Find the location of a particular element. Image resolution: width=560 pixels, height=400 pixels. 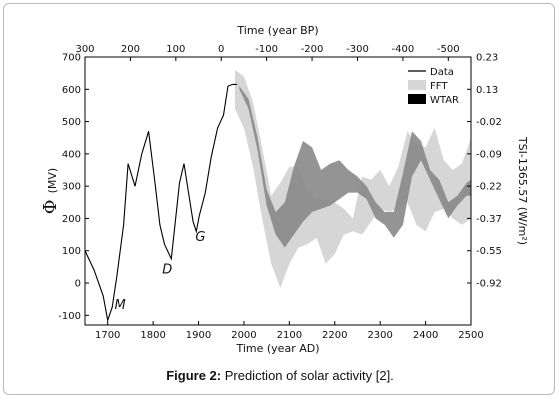

top-tick-label: -100 is located at coordinates (266, 49).